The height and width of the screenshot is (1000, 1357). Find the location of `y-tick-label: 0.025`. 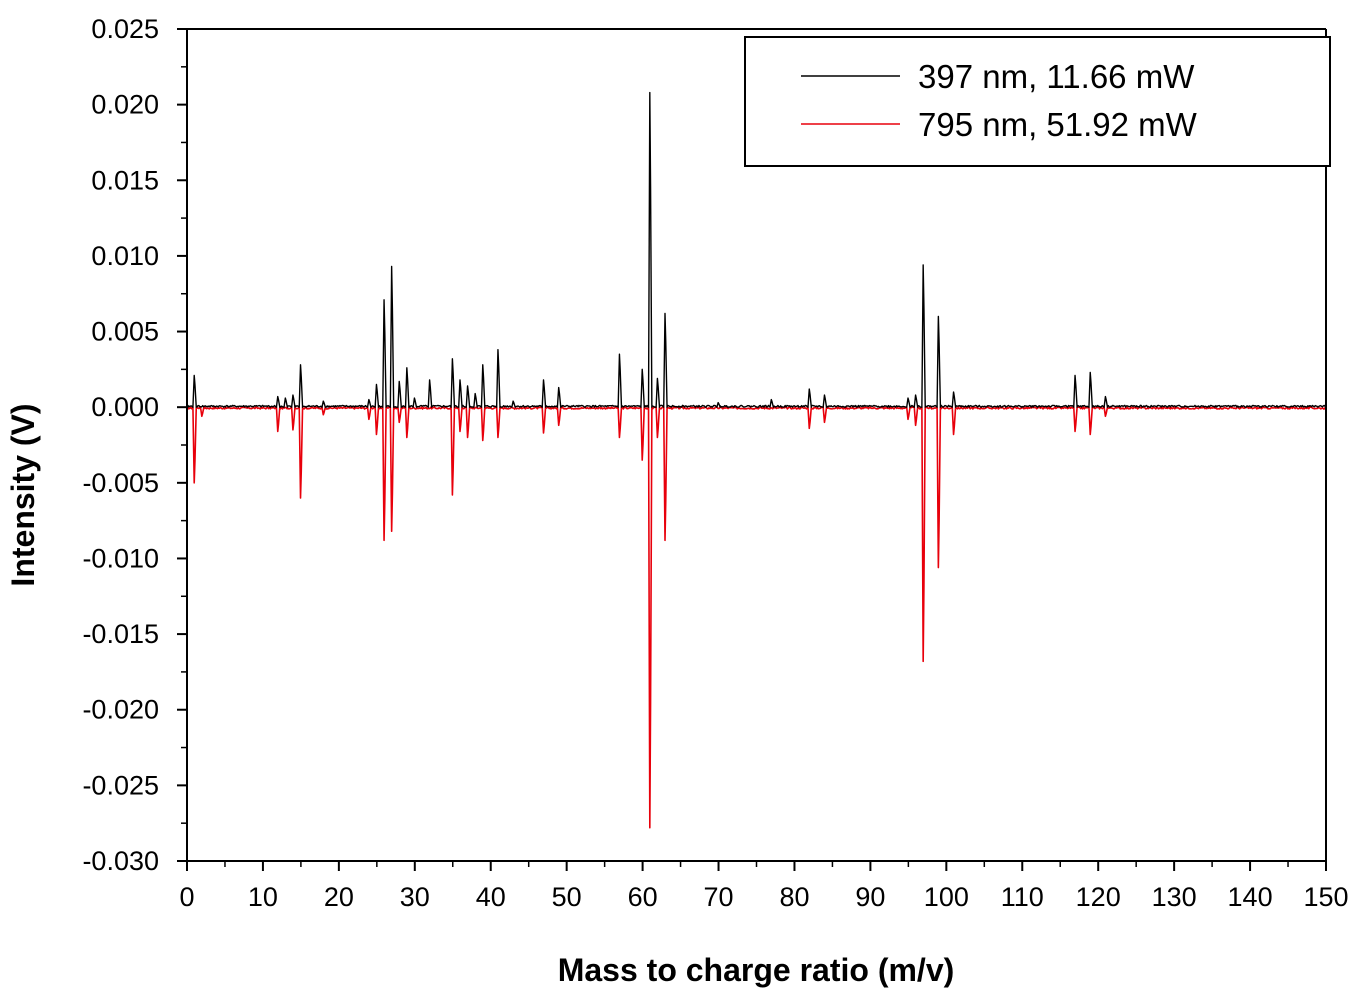

y-tick-label: 0.025 is located at coordinates (125, 29).